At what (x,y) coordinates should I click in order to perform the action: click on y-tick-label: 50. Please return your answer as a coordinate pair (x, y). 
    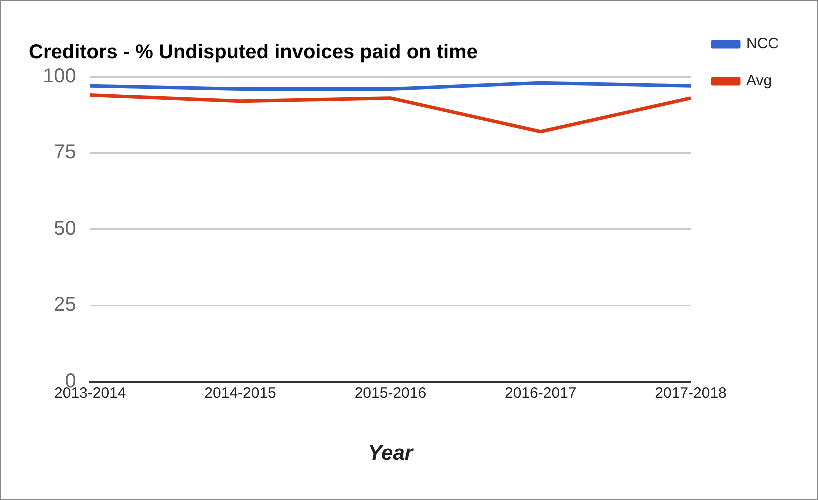
    Looking at the image, I should click on (65, 229).